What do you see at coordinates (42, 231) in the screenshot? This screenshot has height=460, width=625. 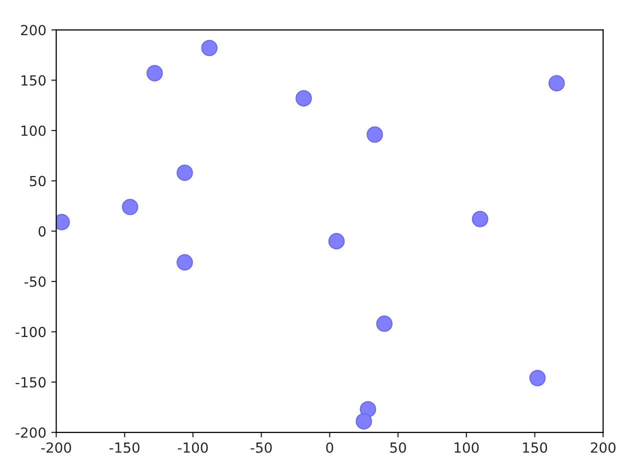 I see `y-tick-label: 0` at bounding box center [42, 231].